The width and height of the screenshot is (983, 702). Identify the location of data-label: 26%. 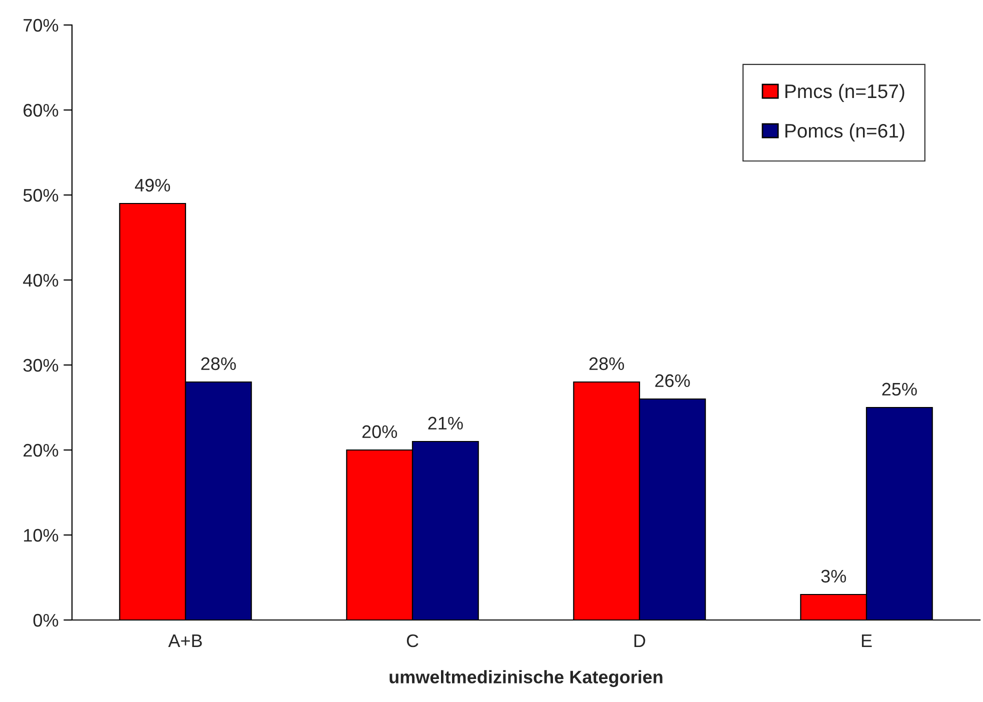
(672, 381).